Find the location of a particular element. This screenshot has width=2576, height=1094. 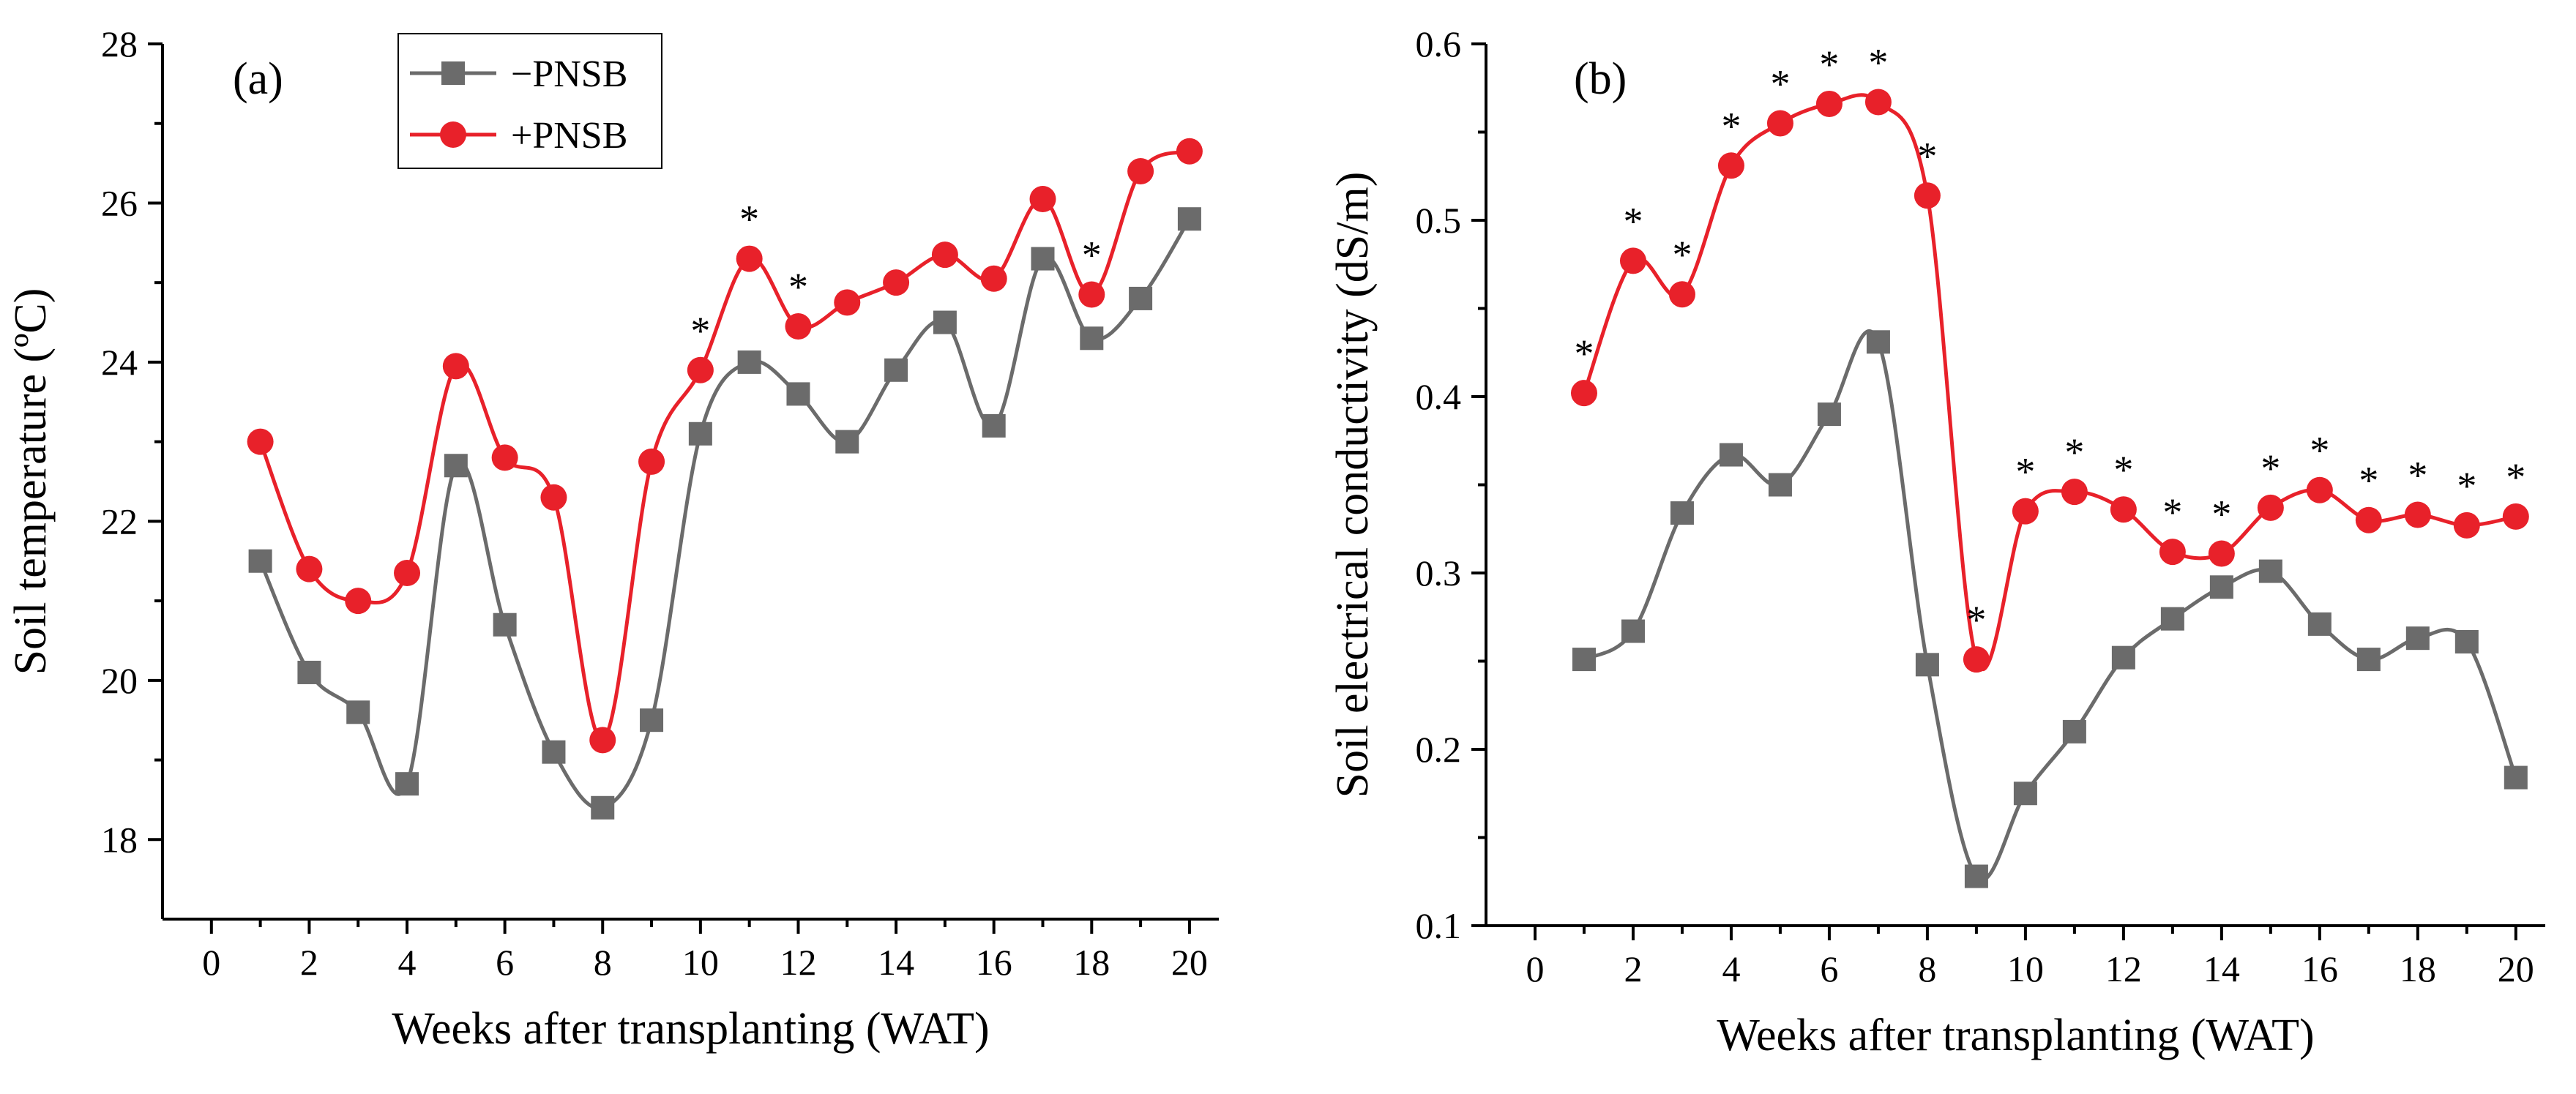

x-tick-label-a: 6 is located at coordinates (505, 962).